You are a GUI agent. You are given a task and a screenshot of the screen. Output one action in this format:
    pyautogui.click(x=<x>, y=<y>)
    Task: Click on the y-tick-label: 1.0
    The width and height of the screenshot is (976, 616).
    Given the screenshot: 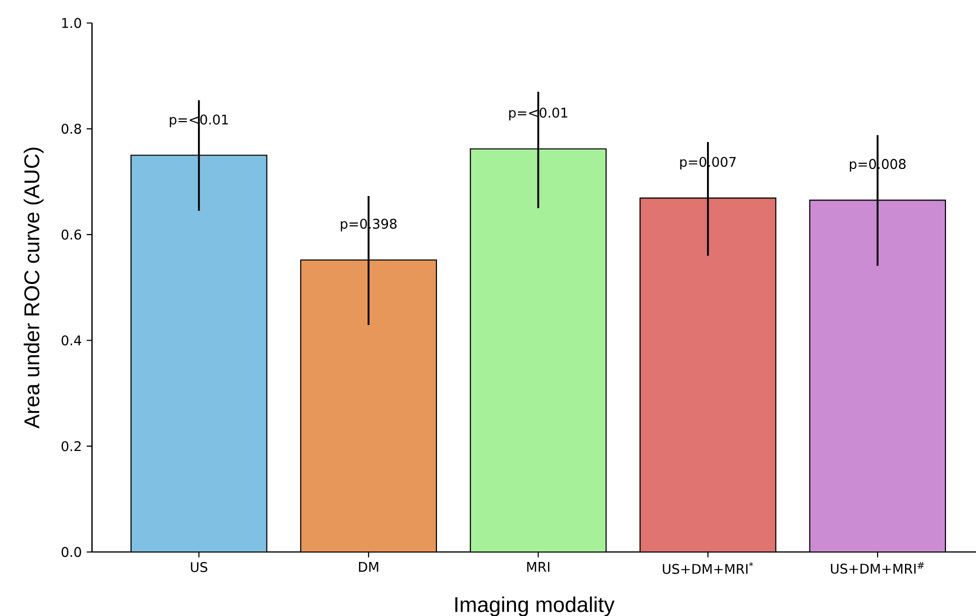 What is the action you would take?
    pyautogui.click(x=72, y=23)
    